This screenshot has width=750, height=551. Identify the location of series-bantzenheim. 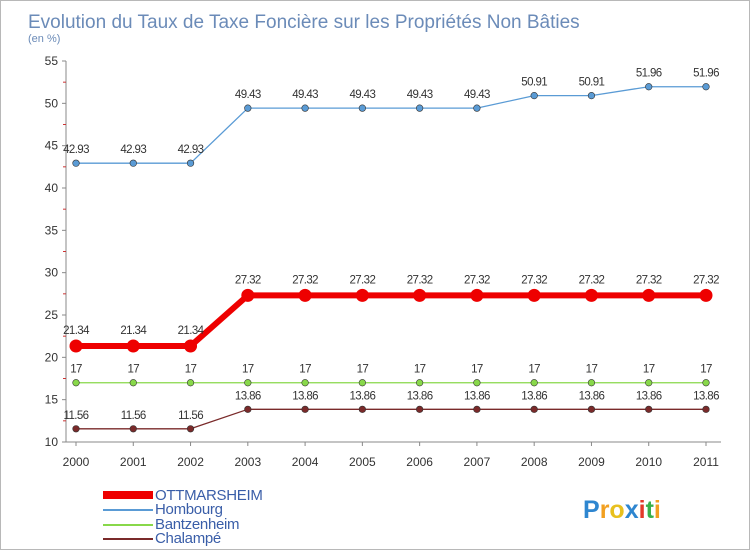
(391, 383).